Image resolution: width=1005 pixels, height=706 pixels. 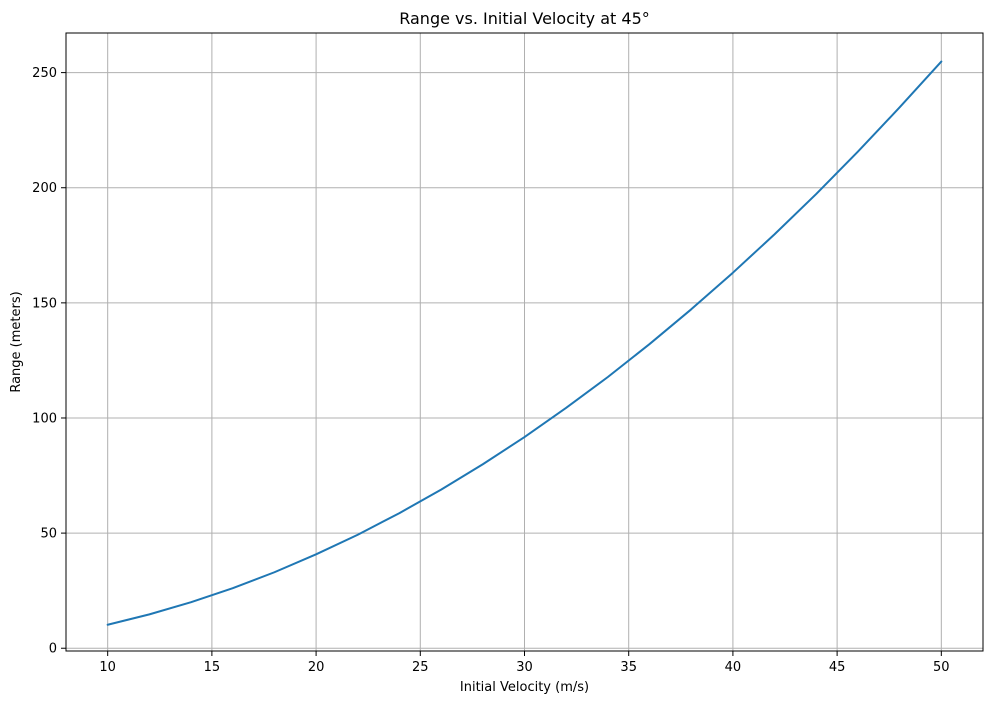 What do you see at coordinates (837, 667) in the screenshot?
I see `x-tick-label: 45` at bounding box center [837, 667].